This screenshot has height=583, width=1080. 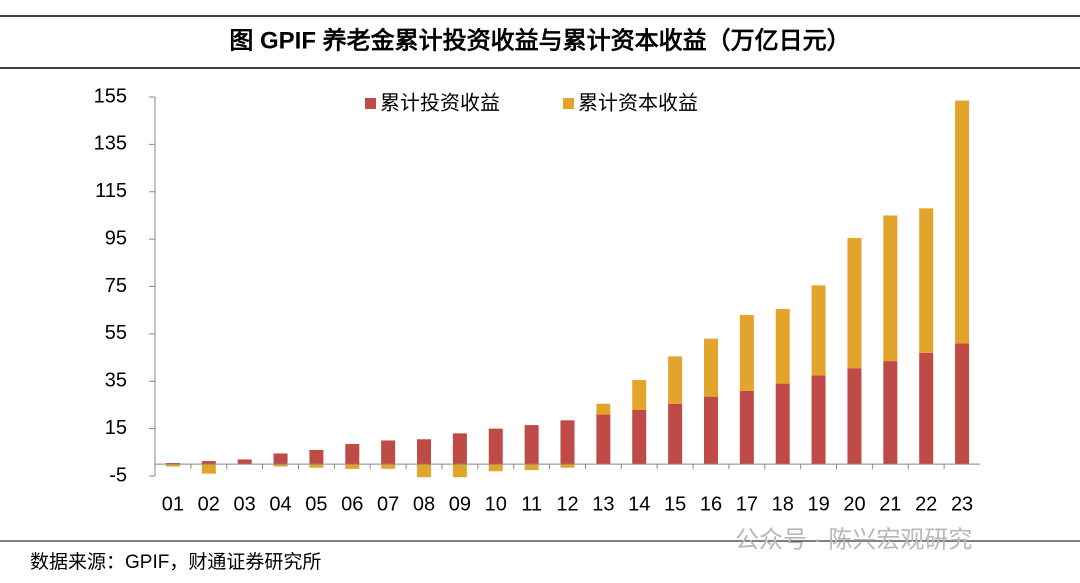 I want to click on y-tick-label: -5, so click(x=118, y=475).